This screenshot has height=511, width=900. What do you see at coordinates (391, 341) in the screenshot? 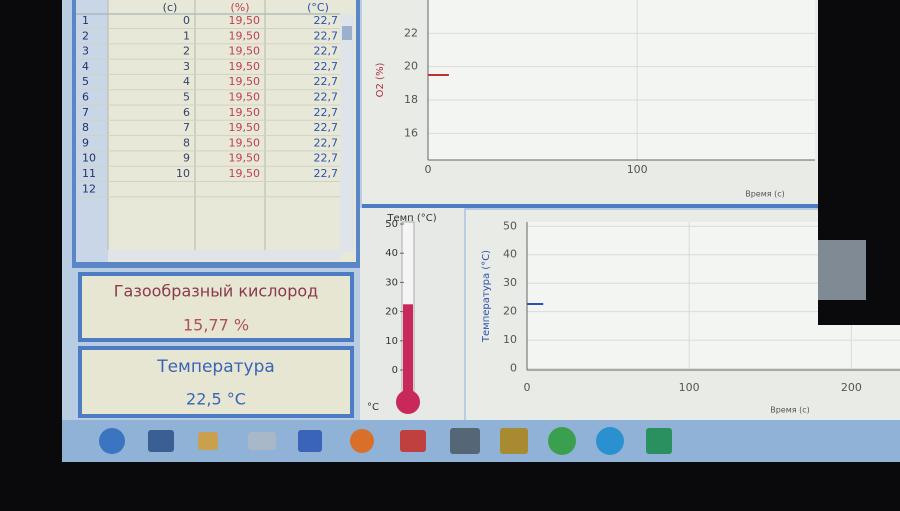
I see `thermometer-tick-label: 10` at bounding box center [391, 341].